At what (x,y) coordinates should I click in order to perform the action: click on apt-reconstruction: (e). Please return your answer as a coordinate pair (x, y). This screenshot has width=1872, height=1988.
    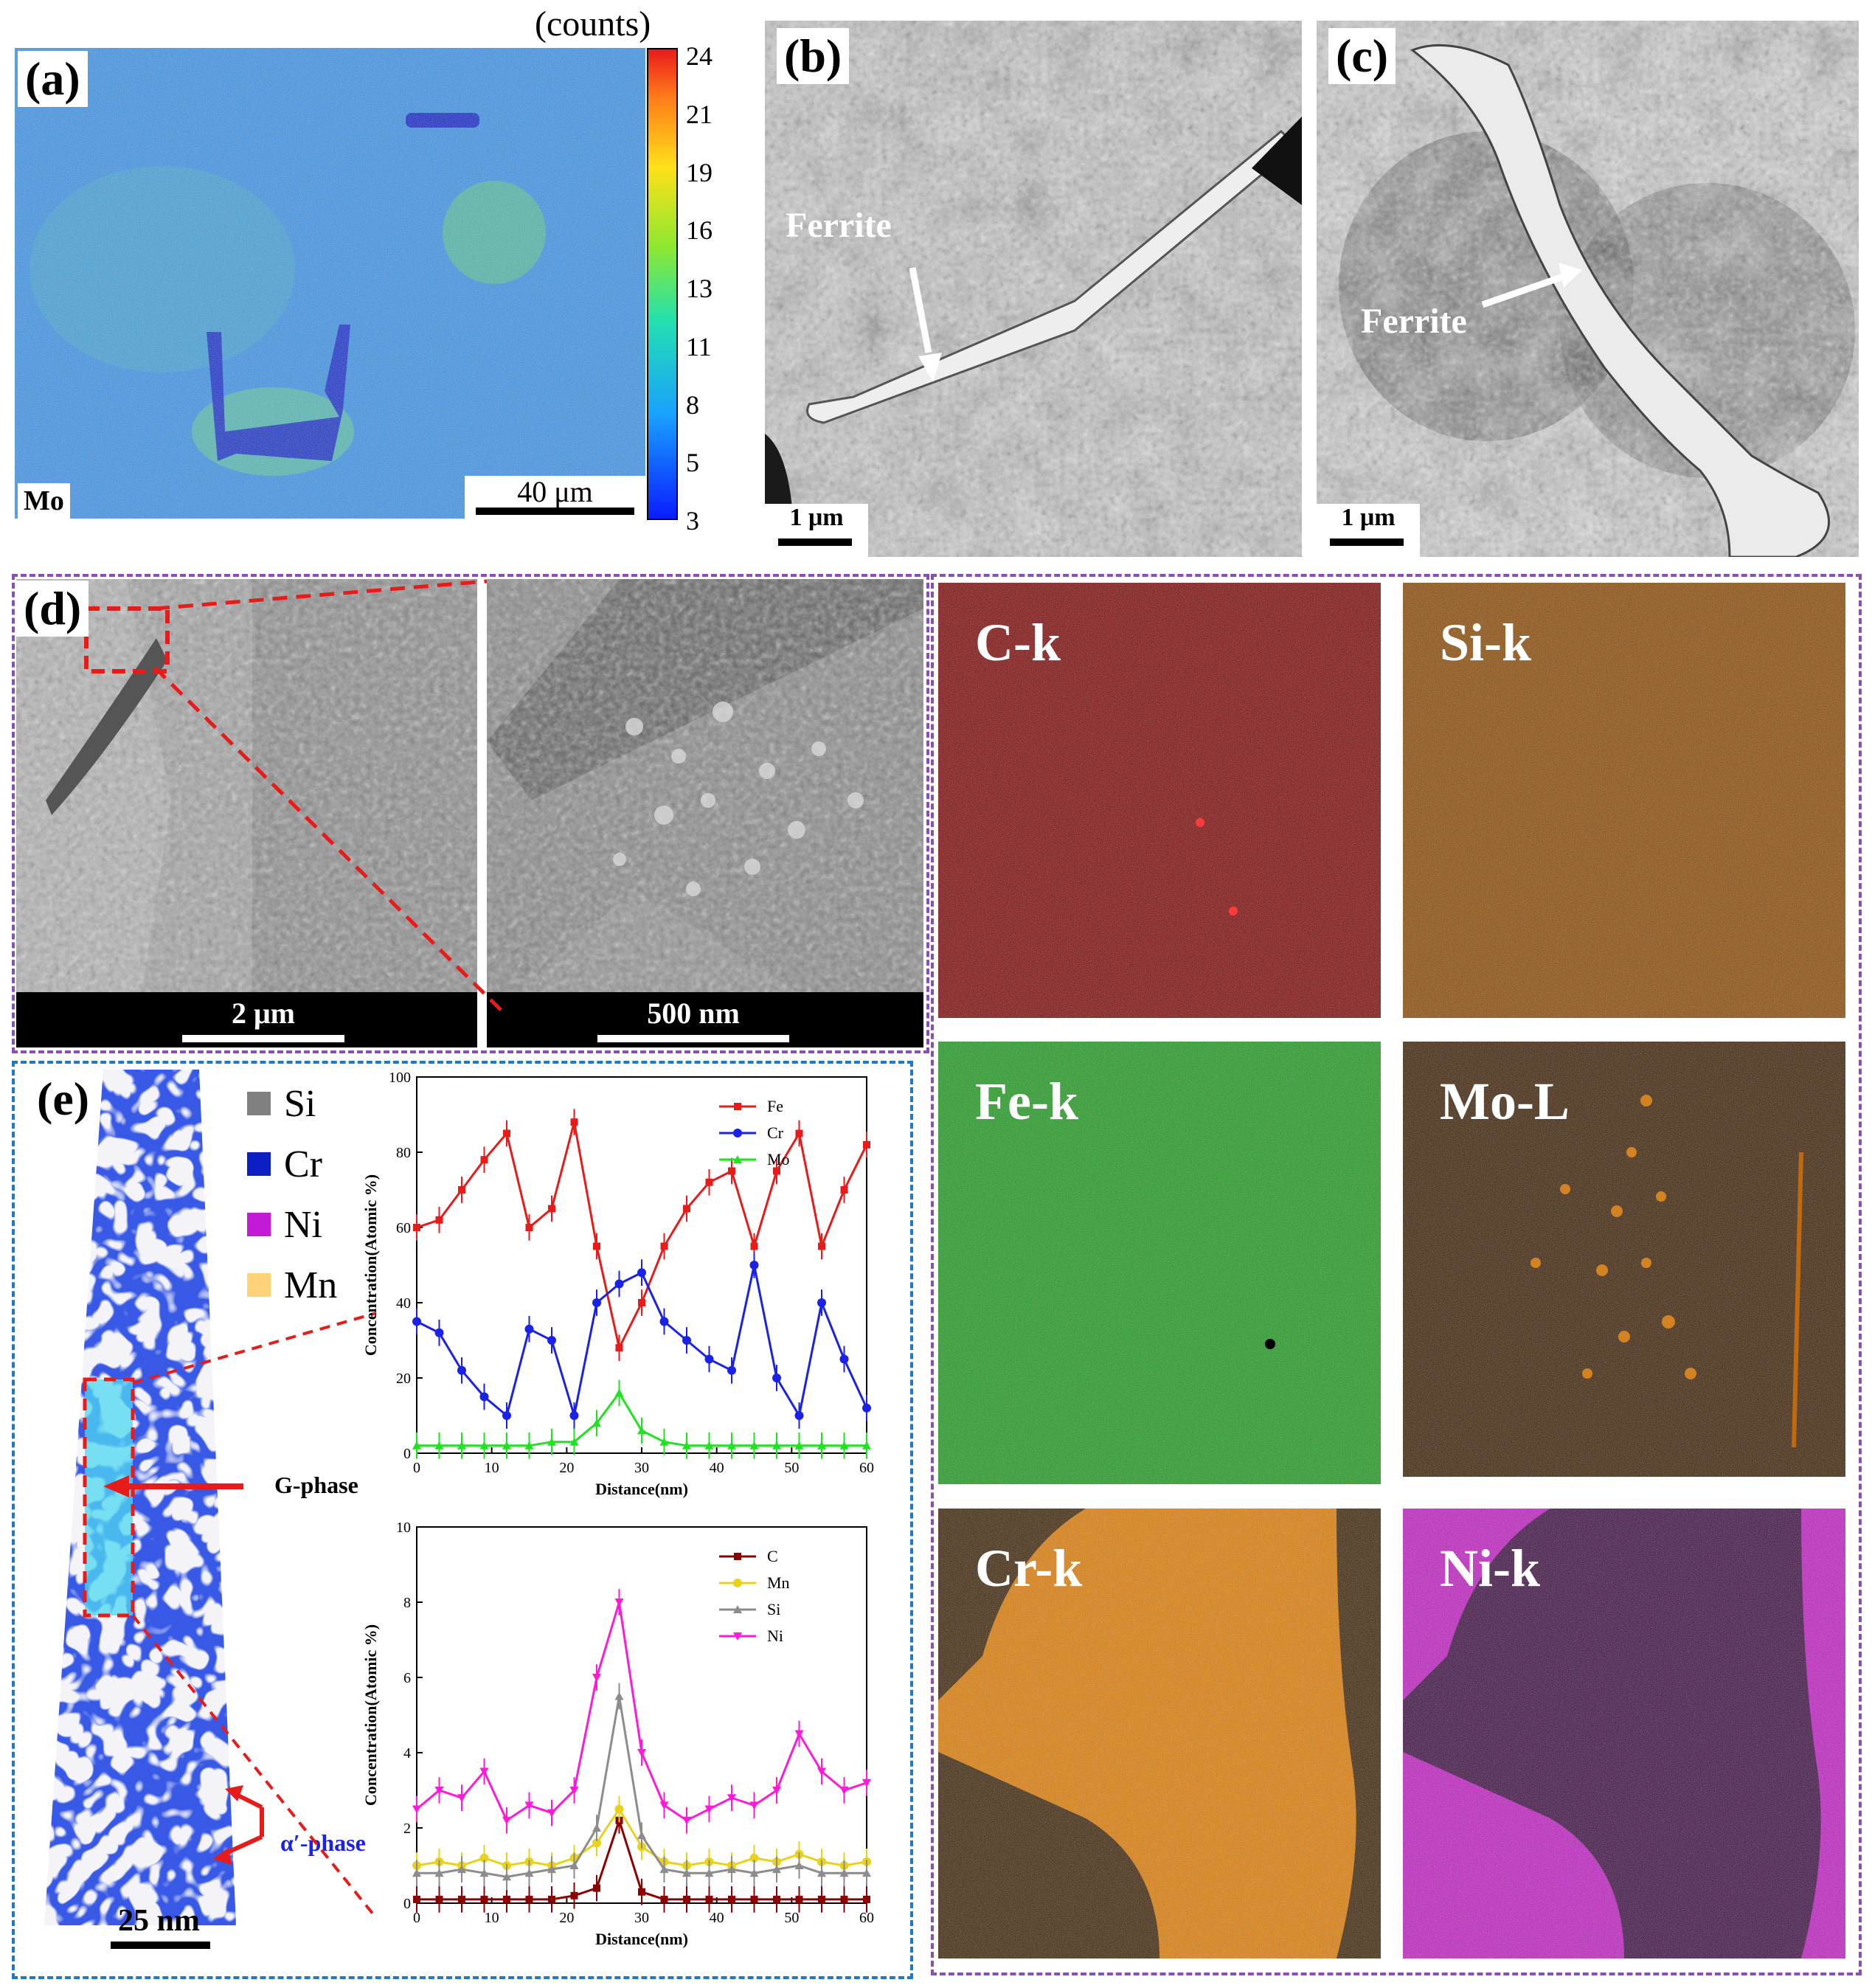
    Looking at the image, I should click on (140, 1497).